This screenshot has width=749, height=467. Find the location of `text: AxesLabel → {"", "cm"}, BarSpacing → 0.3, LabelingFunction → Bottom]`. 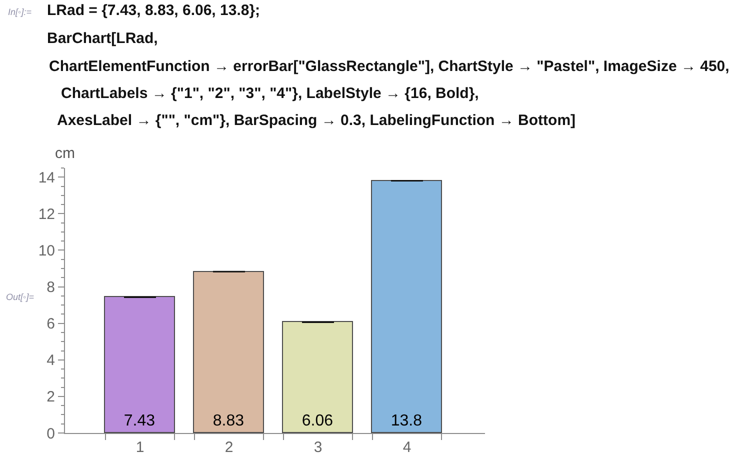

text: AxesLabel → {"", "cm"}, BarSpacing → 0.3, LabelingFunction → Bottom] is located at coordinates (316, 120).